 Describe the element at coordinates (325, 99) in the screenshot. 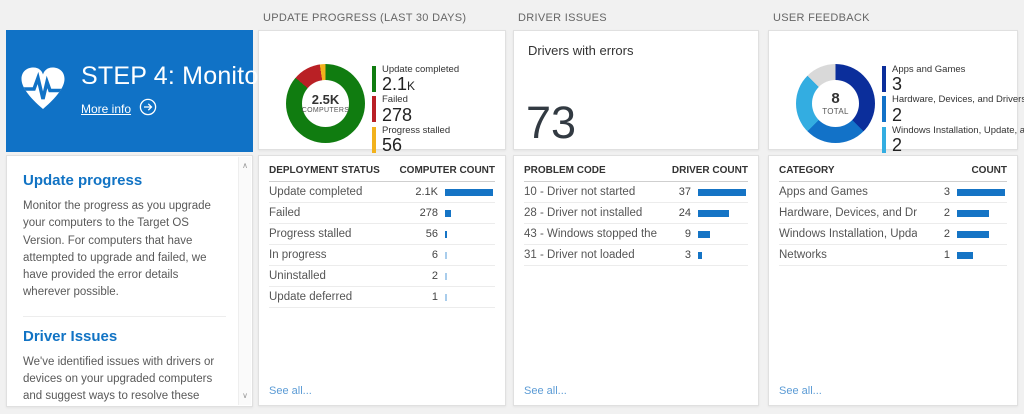

I see `donut-center-value: 2.5K` at that location.